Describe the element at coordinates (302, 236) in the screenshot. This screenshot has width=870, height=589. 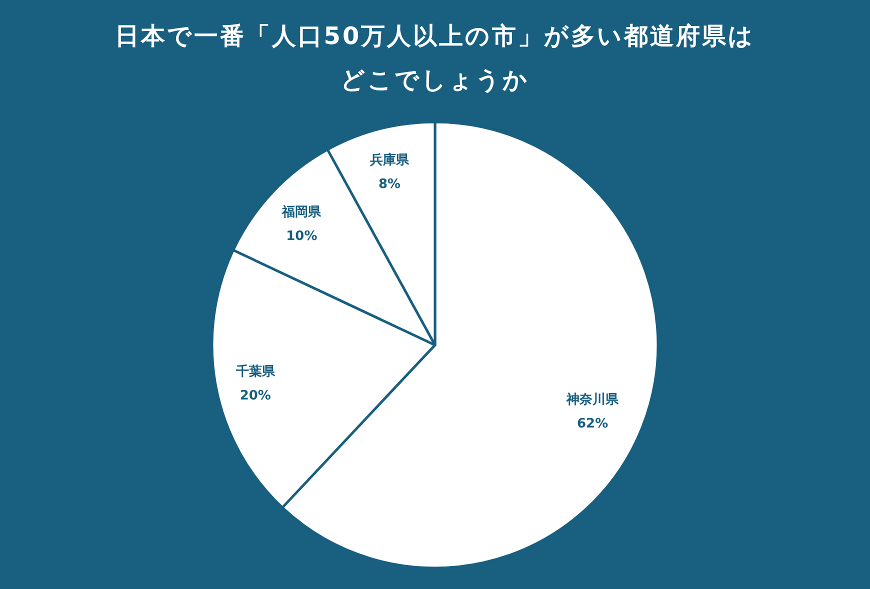
I see `data-label: 10%` at that location.